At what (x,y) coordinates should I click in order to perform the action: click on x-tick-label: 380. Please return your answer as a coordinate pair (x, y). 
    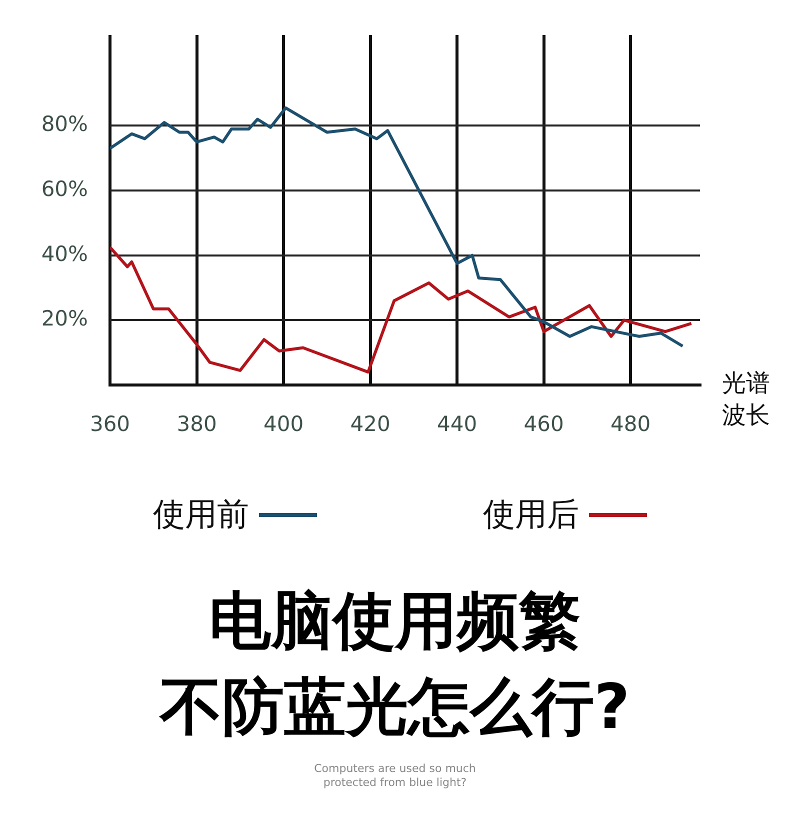
    Looking at the image, I should click on (196, 424).